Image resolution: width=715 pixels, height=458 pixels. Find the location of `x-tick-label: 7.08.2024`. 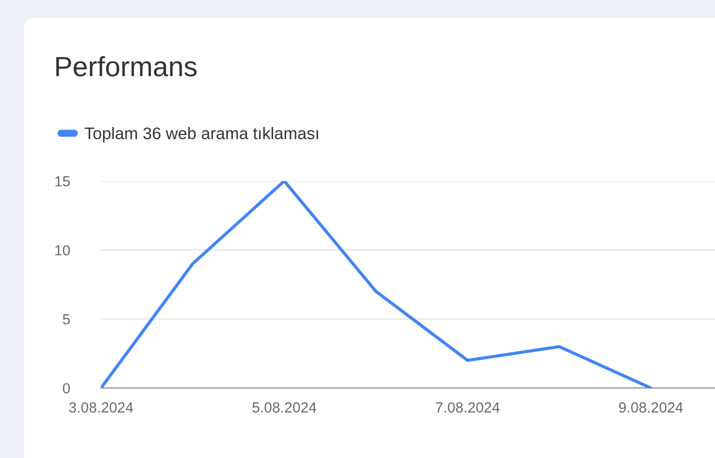

x-tick-label: 7.08.2024 is located at coordinates (468, 407).